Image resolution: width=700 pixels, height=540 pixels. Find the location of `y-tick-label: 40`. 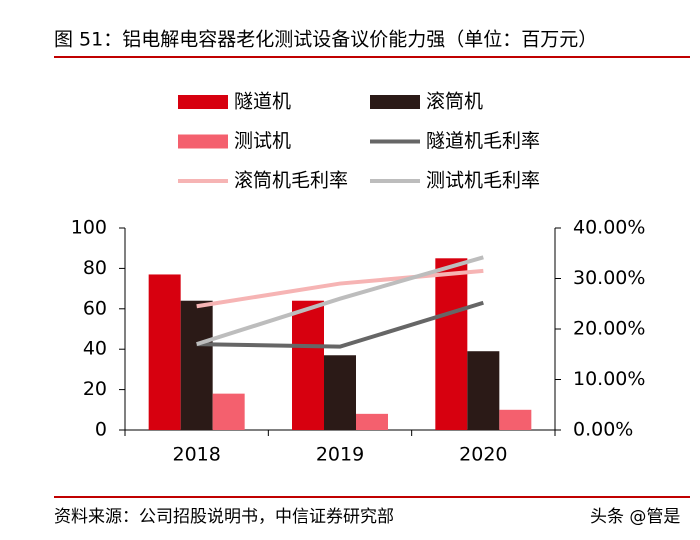

y-tick-label: 40 is located at coordinates (95, 349).